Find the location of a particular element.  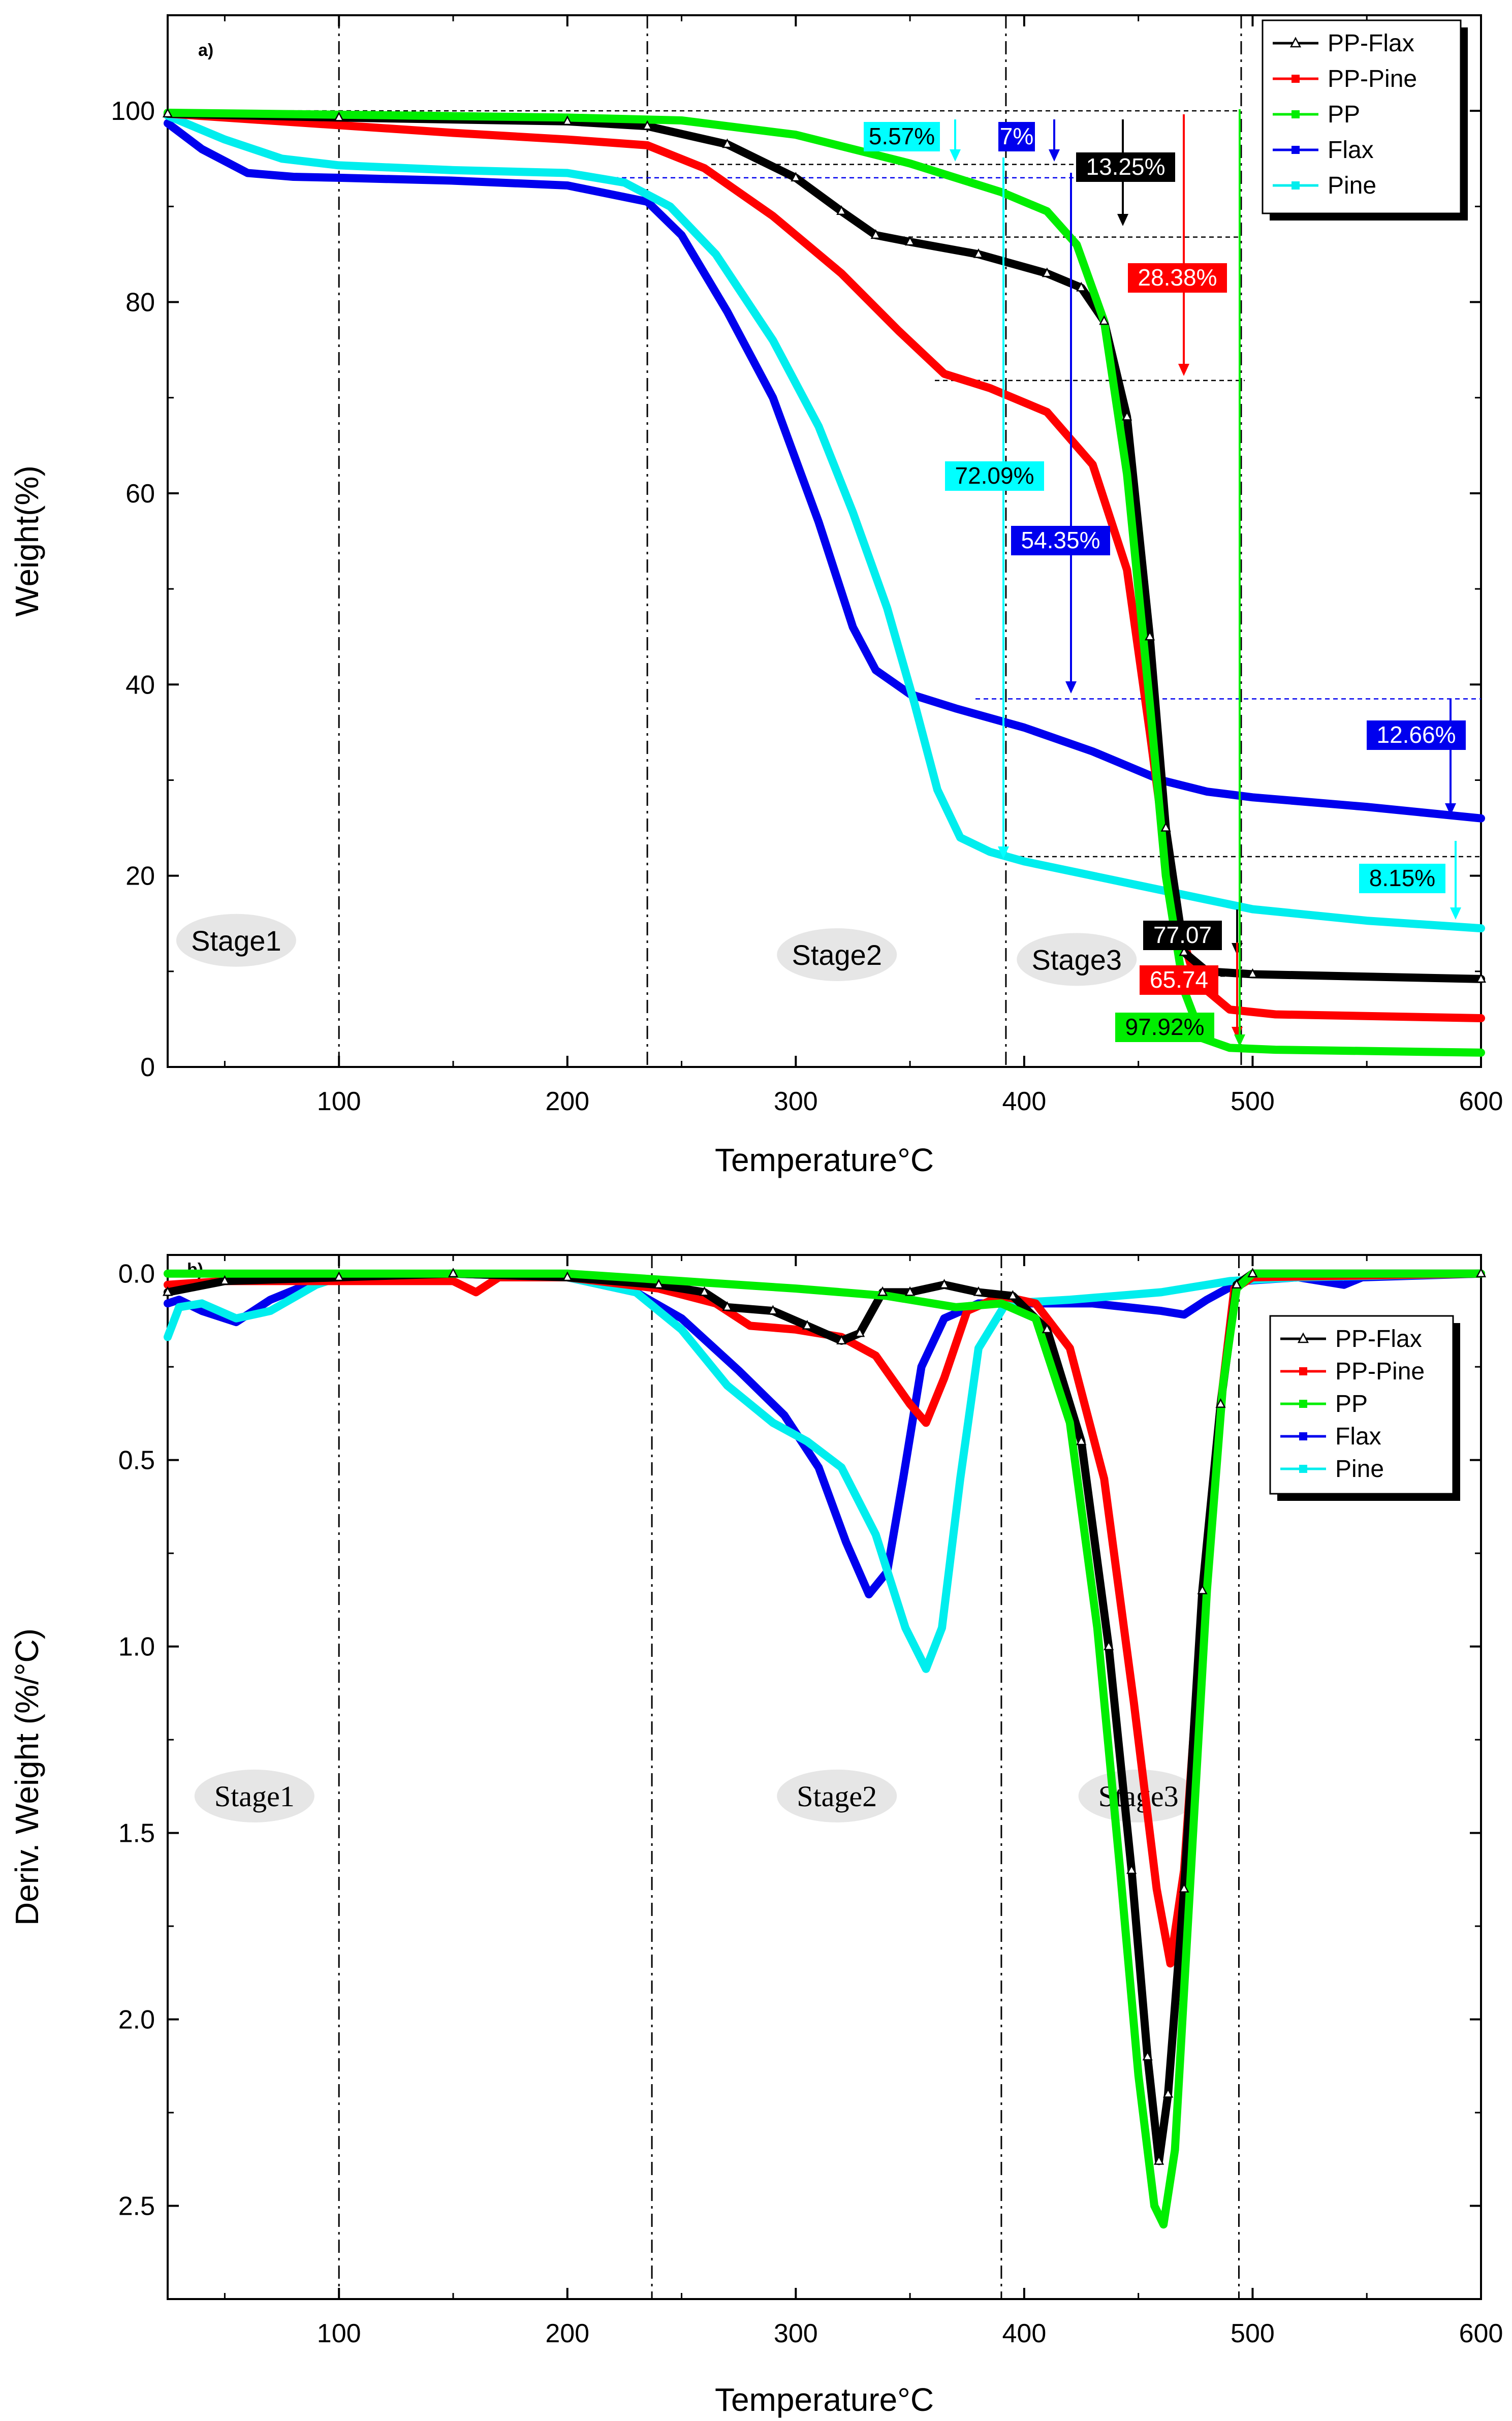

panel-a-legend-label: PP-Pine is located at coordinates (1372, 79).